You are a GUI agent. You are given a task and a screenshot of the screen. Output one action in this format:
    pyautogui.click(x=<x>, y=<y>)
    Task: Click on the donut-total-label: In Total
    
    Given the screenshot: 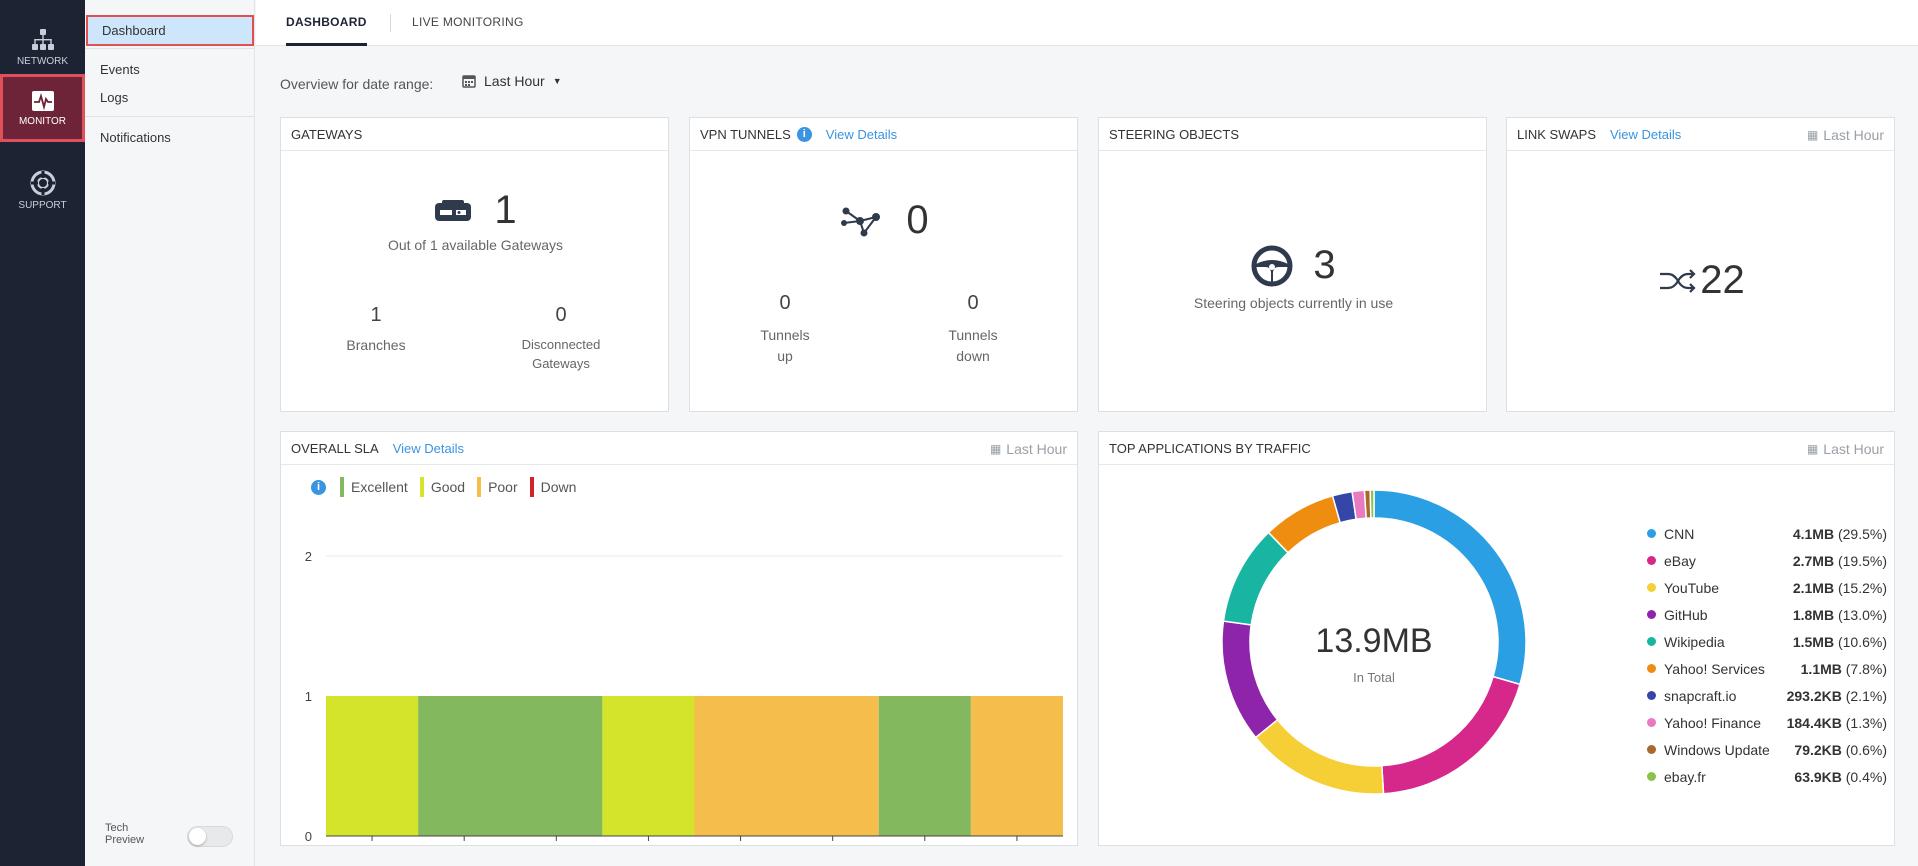 What is the action you would take?
    pyautogui.click(x=1374, y=677)
    